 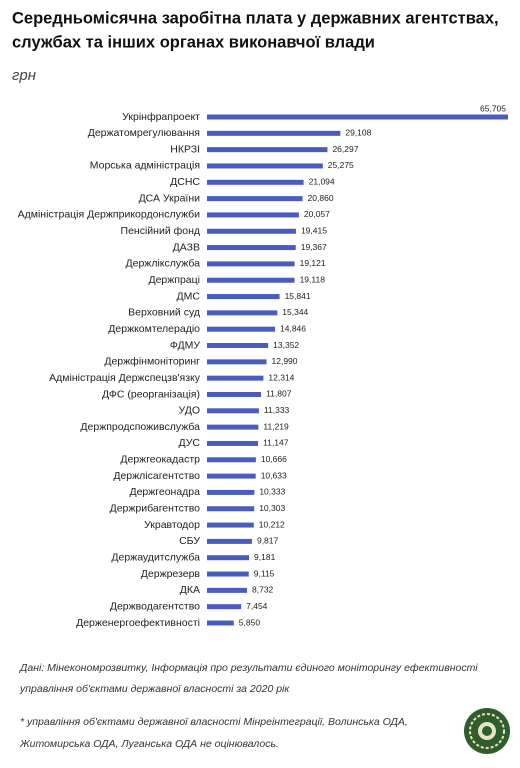 What do you see at coordinates (164, 492) in the screenshot?
I see `category-label: Держгеонадра` at bounding box center [164, 492].